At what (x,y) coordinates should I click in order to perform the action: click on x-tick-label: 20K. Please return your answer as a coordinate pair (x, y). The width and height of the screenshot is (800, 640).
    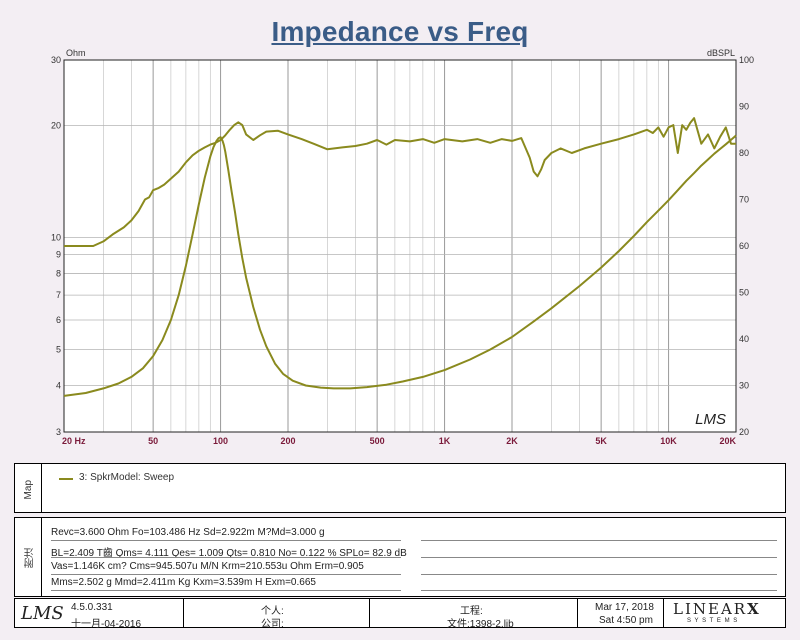
    Looking at the image, I should click on (727, 441).